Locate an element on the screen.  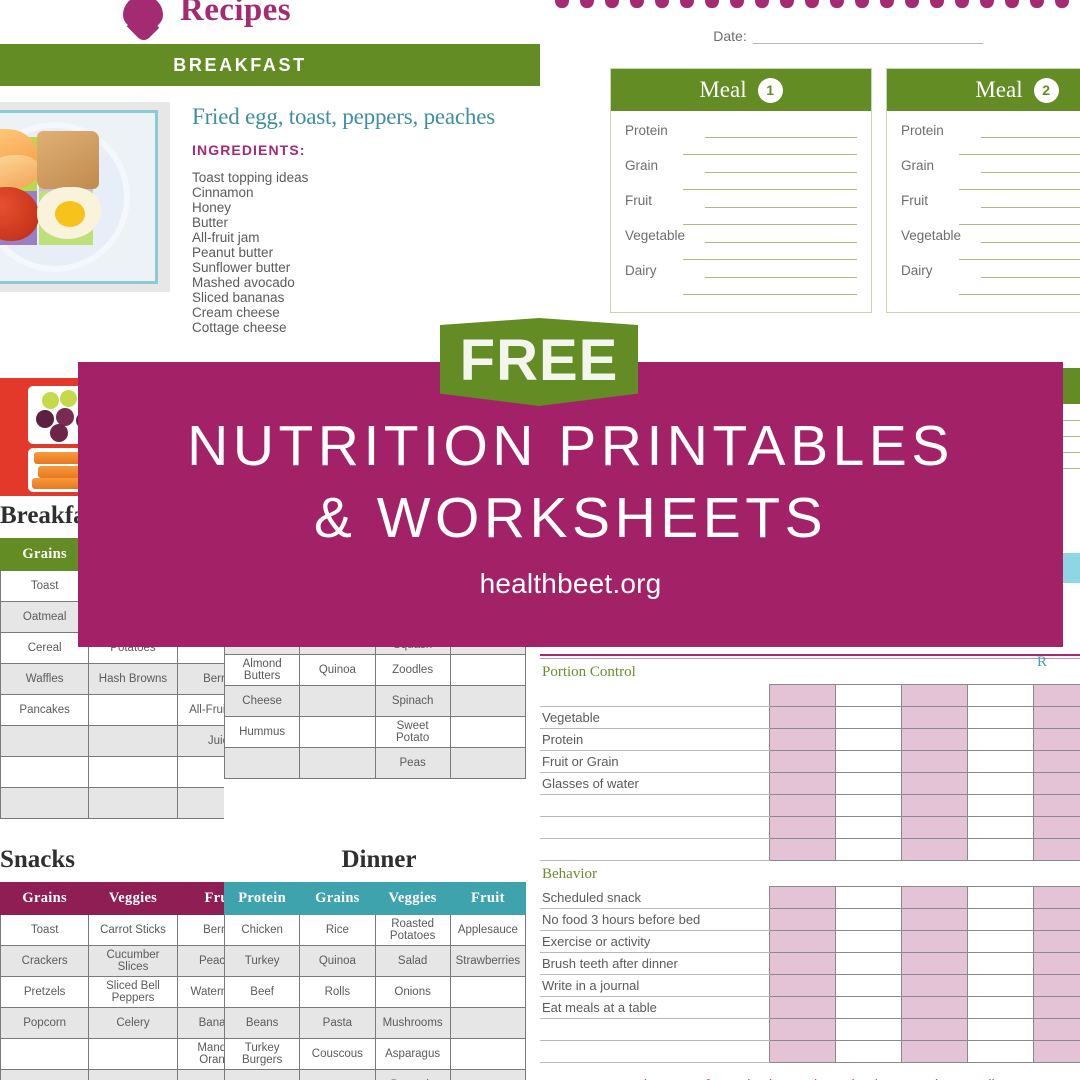
table-cell: Roasted Potatoes is located at coordinates (412, 930).